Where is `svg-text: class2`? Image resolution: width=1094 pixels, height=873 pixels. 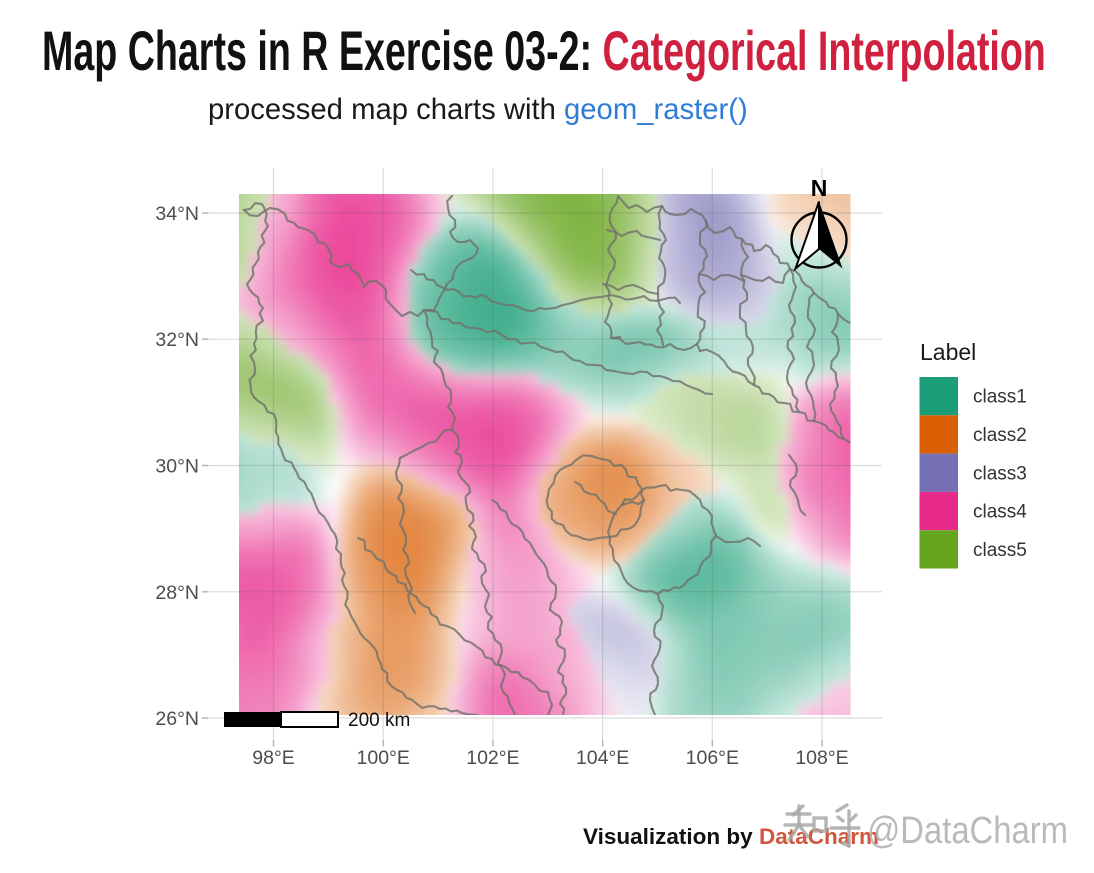
svg-text: class2 is located at coordinates (1000, 435).